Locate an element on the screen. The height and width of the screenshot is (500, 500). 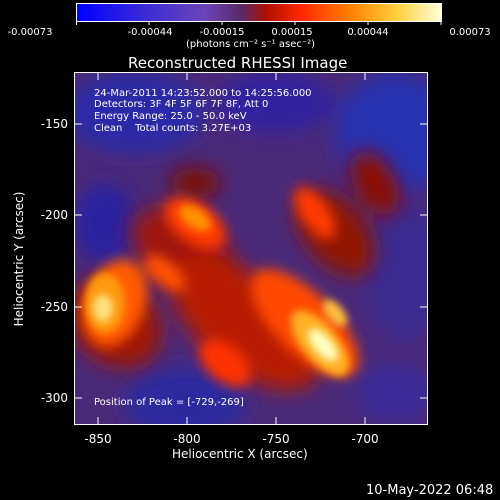
y-tick-label: -250 is located at coordinates (54, 307).